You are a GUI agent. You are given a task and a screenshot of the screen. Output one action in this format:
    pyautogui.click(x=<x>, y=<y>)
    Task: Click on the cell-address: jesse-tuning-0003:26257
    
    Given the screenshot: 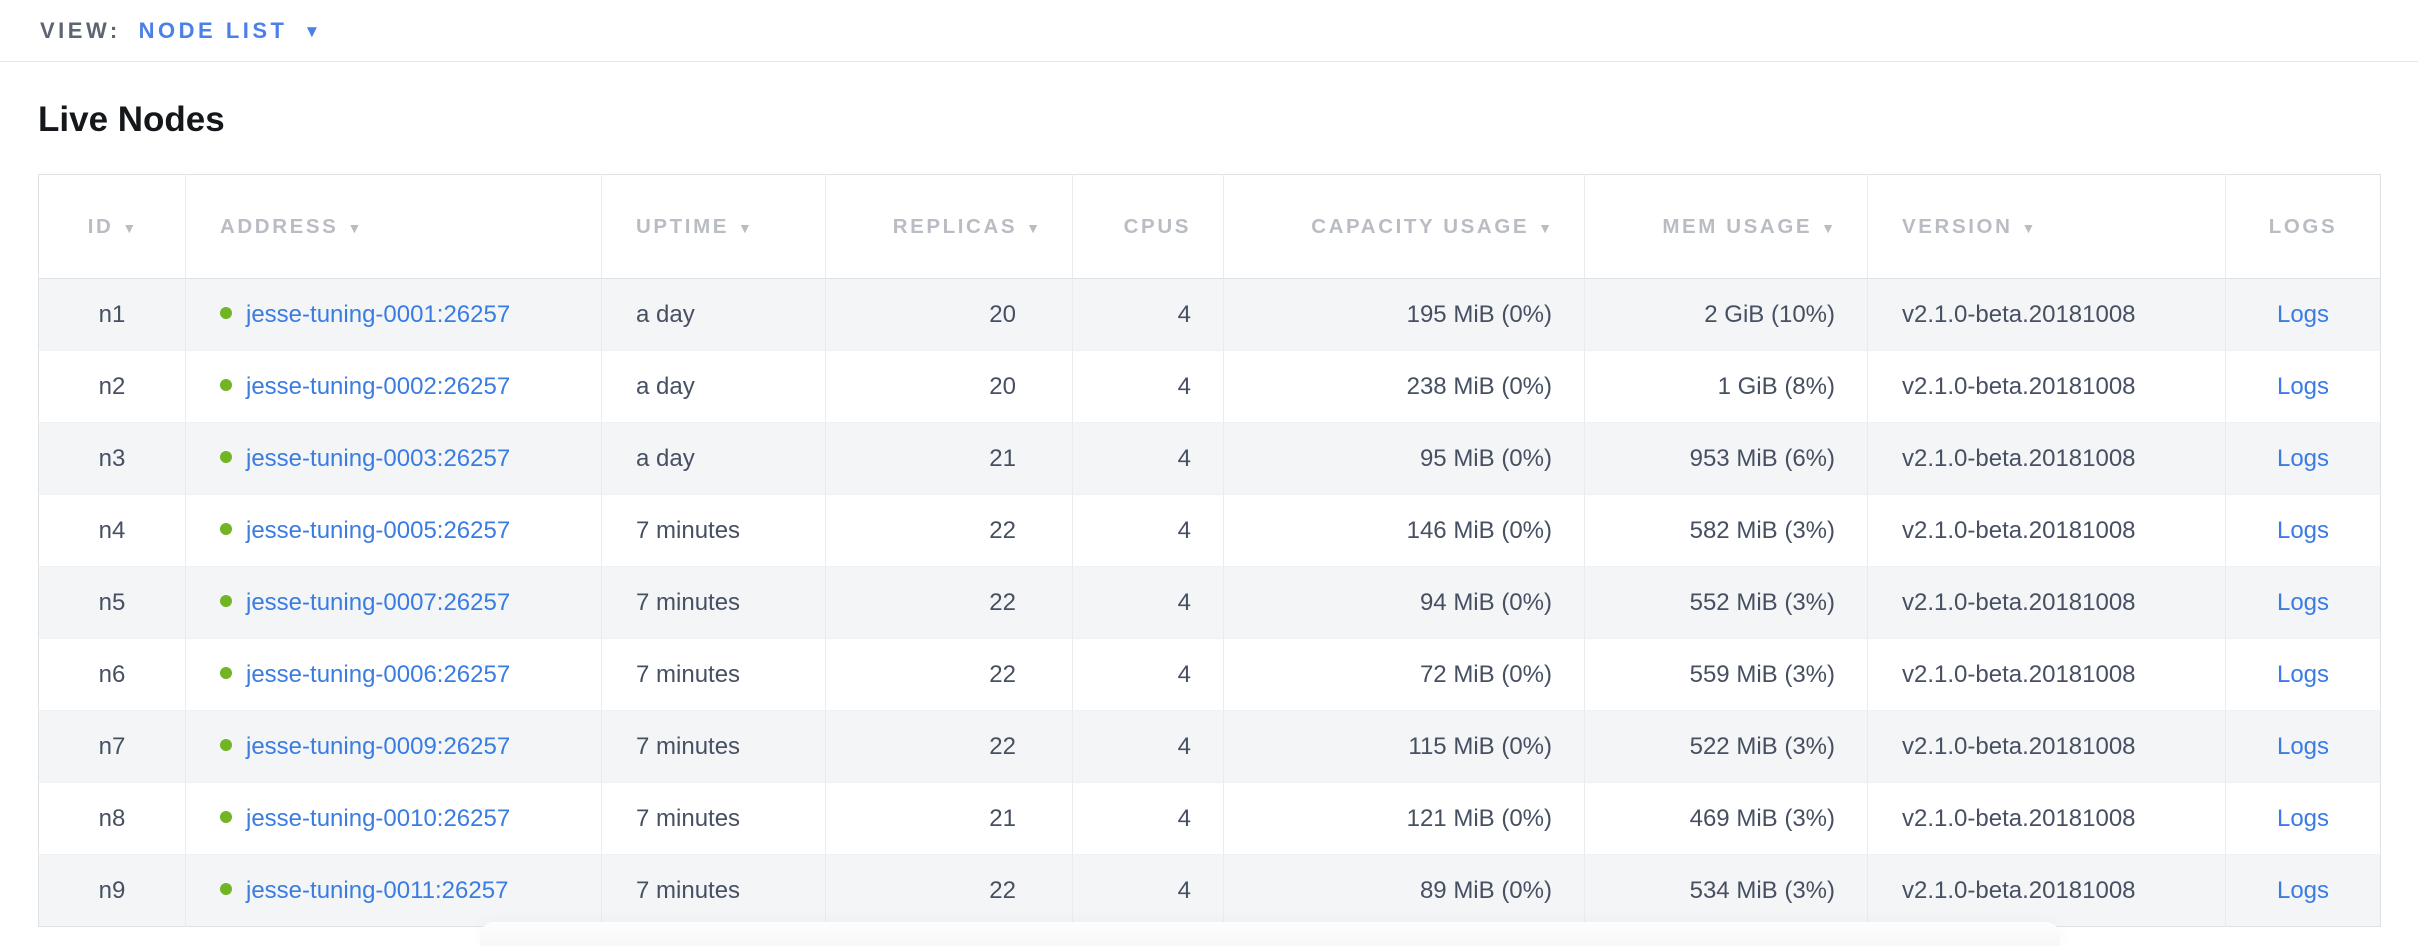 What is the action you would take?
    pyautogui.click(x=393, y=458)
    